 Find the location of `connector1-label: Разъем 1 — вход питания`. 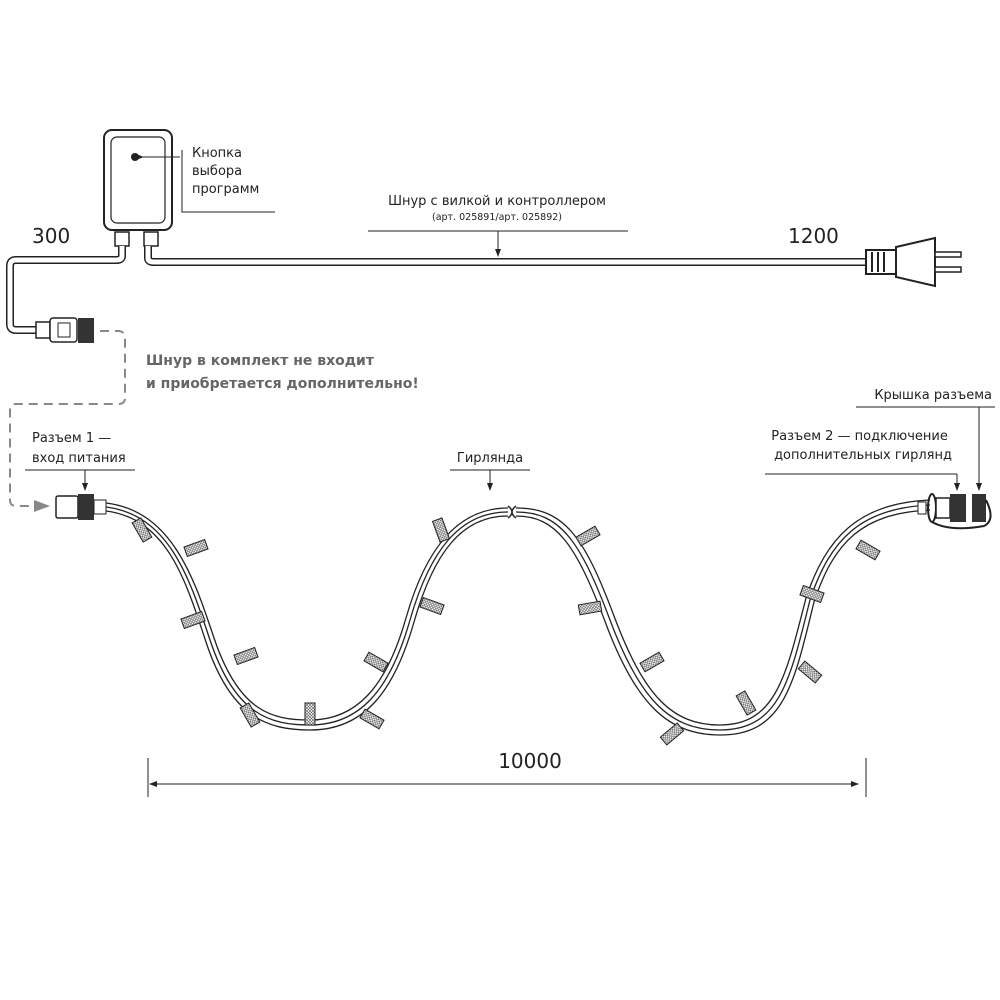

connector1-label: Разъем 1 — вход питания is located at coordinates (79, 448).